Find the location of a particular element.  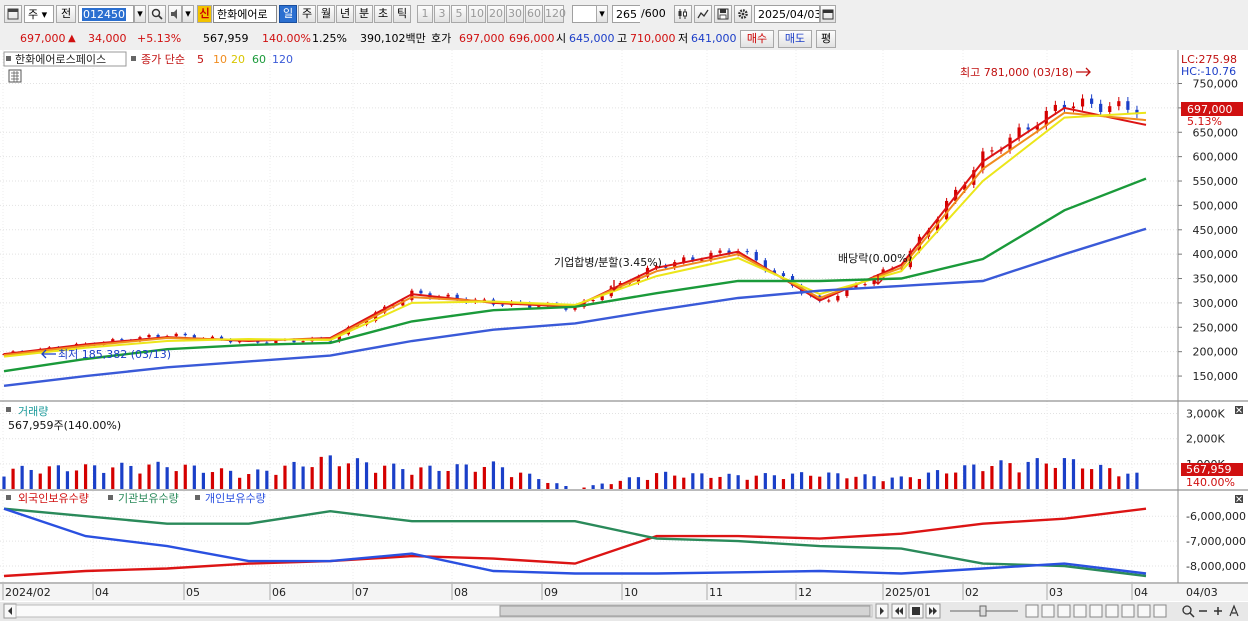

interval-tab: 5 is located at coordinates (459, 14).